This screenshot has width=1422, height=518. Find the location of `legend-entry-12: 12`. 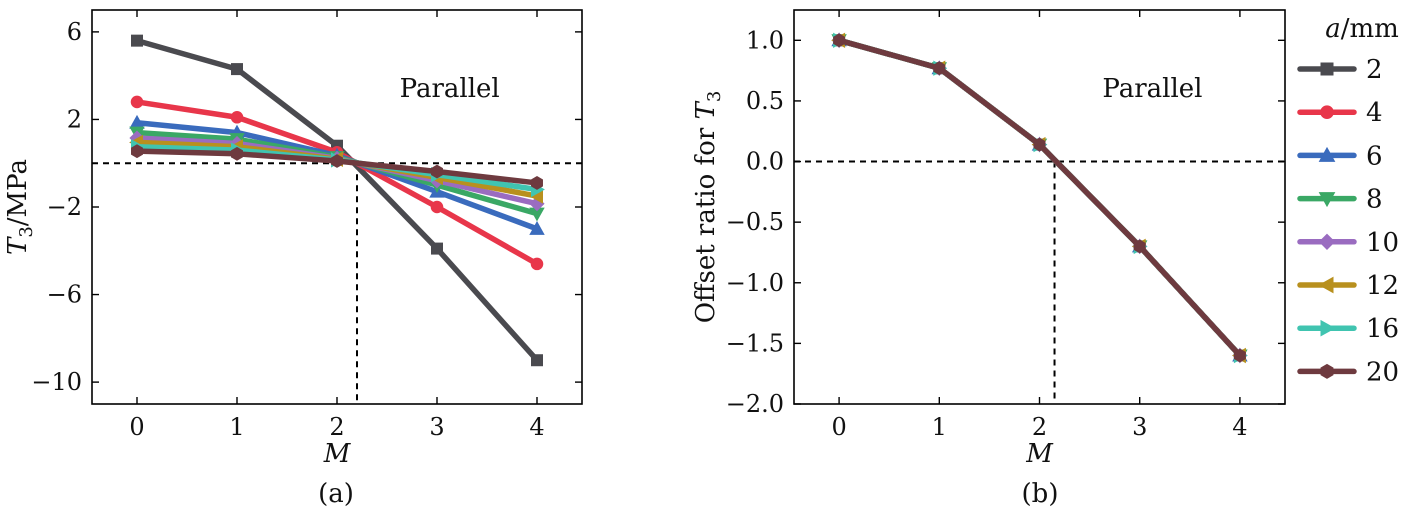

legend-entry-12: 12 is located at coordinates (1348, 286).